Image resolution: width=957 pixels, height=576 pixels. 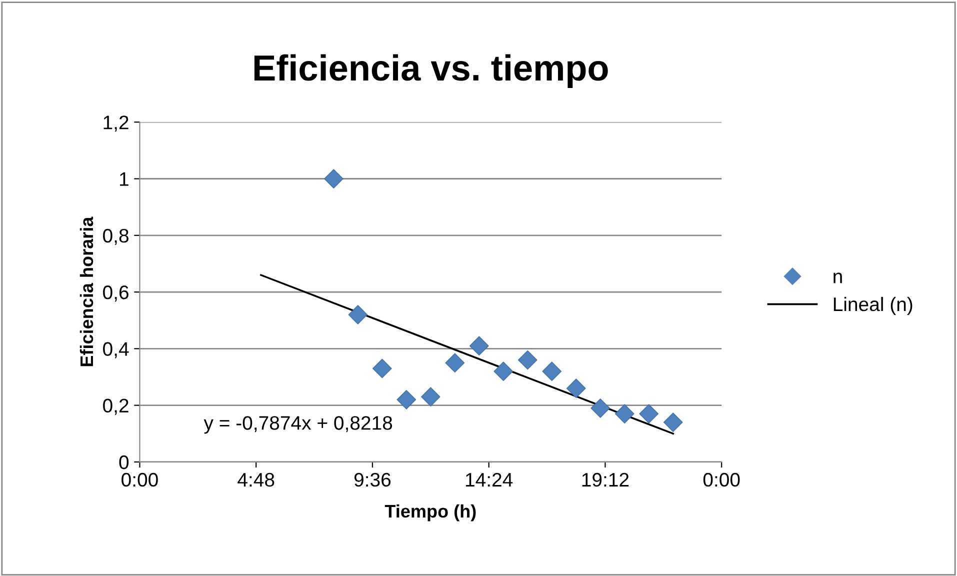 I want to click on x-tick-label: 9:36, so click(x=372, y=479).